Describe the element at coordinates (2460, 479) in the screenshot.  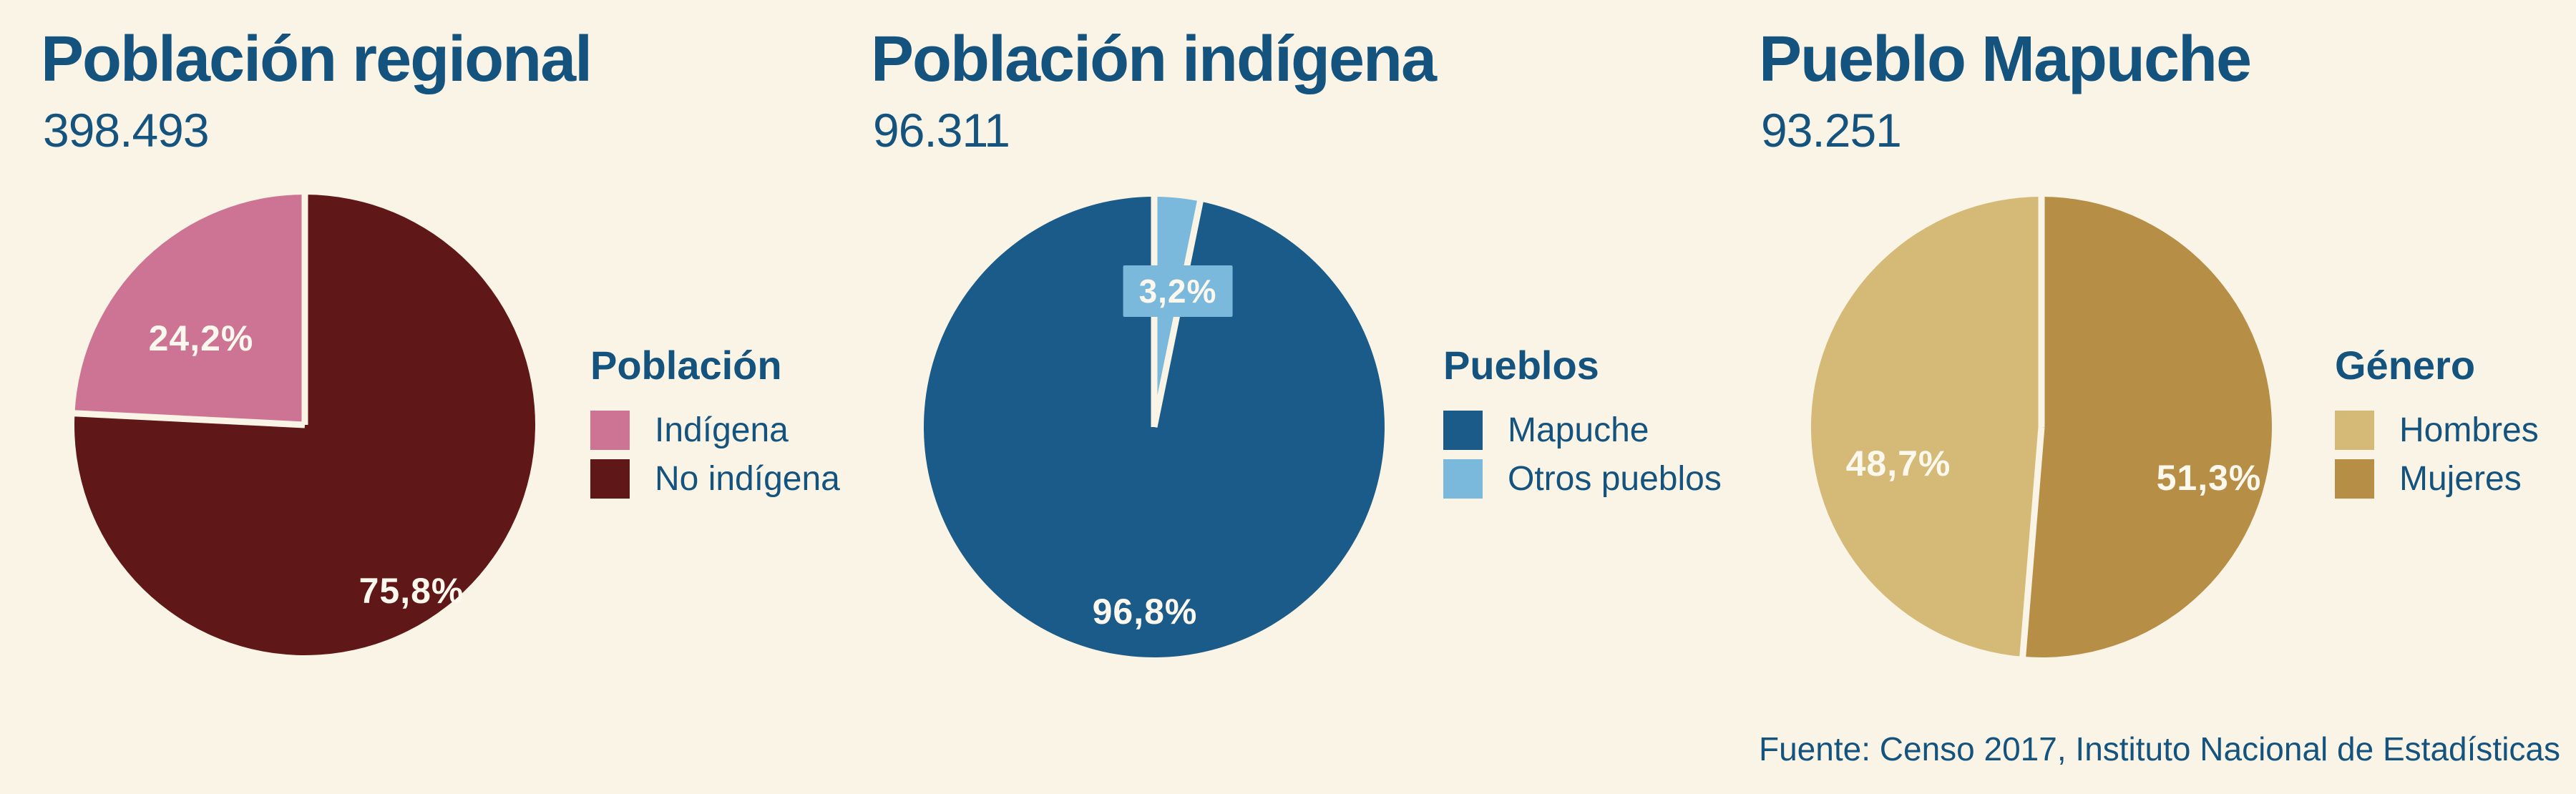
I see `legend-label-mujeres: Mujeres` at that location.